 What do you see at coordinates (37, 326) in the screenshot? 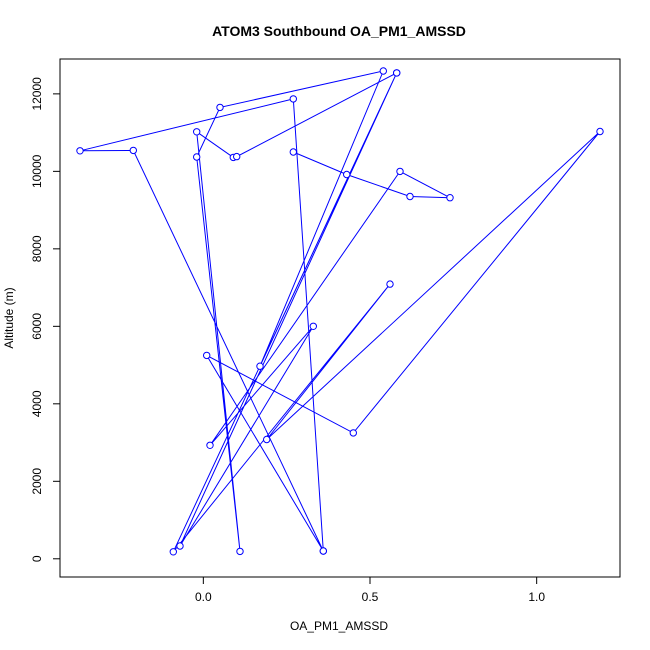
I see `y-tick-label: 6000` at bounding box center [37, 326].